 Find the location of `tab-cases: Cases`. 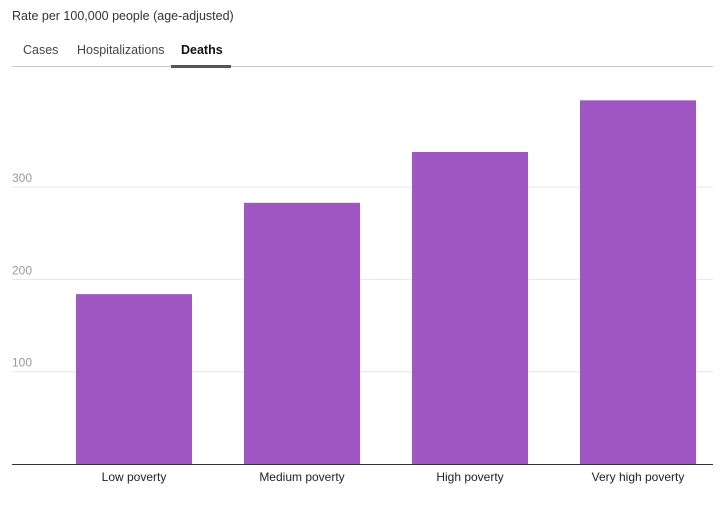

tab-cases: Cases is located at coordinates (41, 50).